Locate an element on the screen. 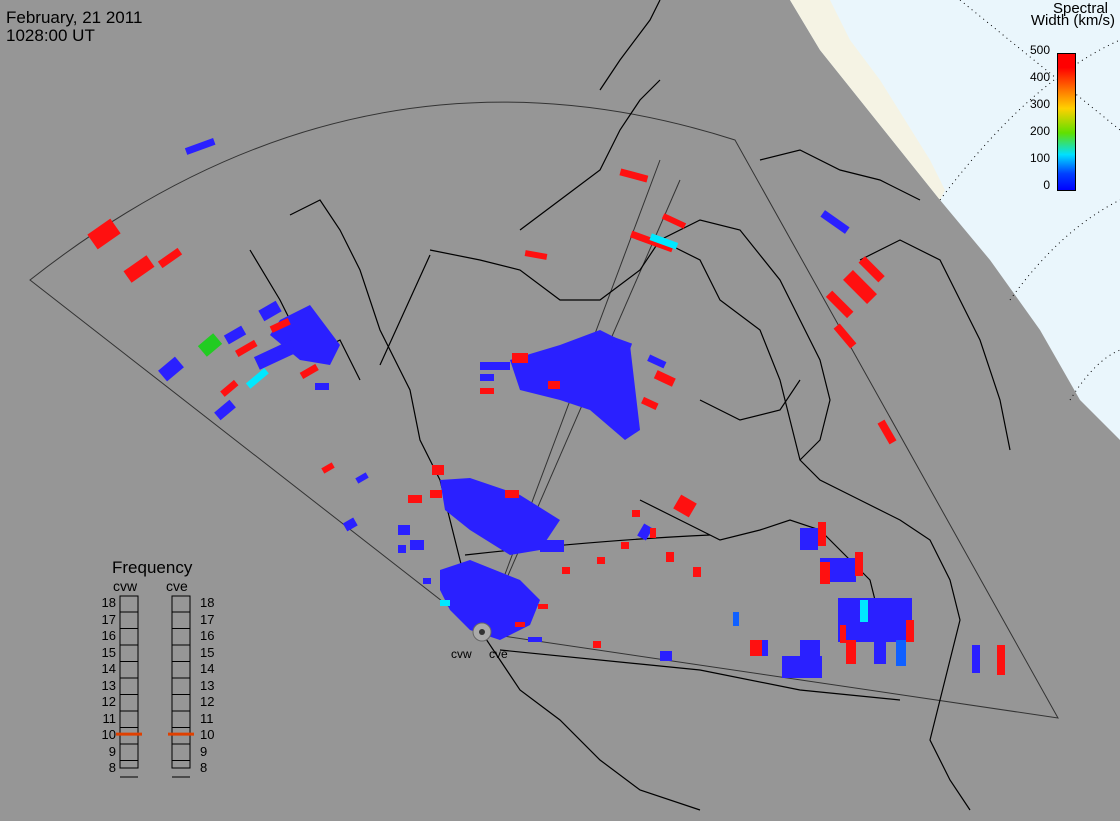 The width and height of the screenshot is (1120, 821). radar-site-center is located at coordinates (482, 632).